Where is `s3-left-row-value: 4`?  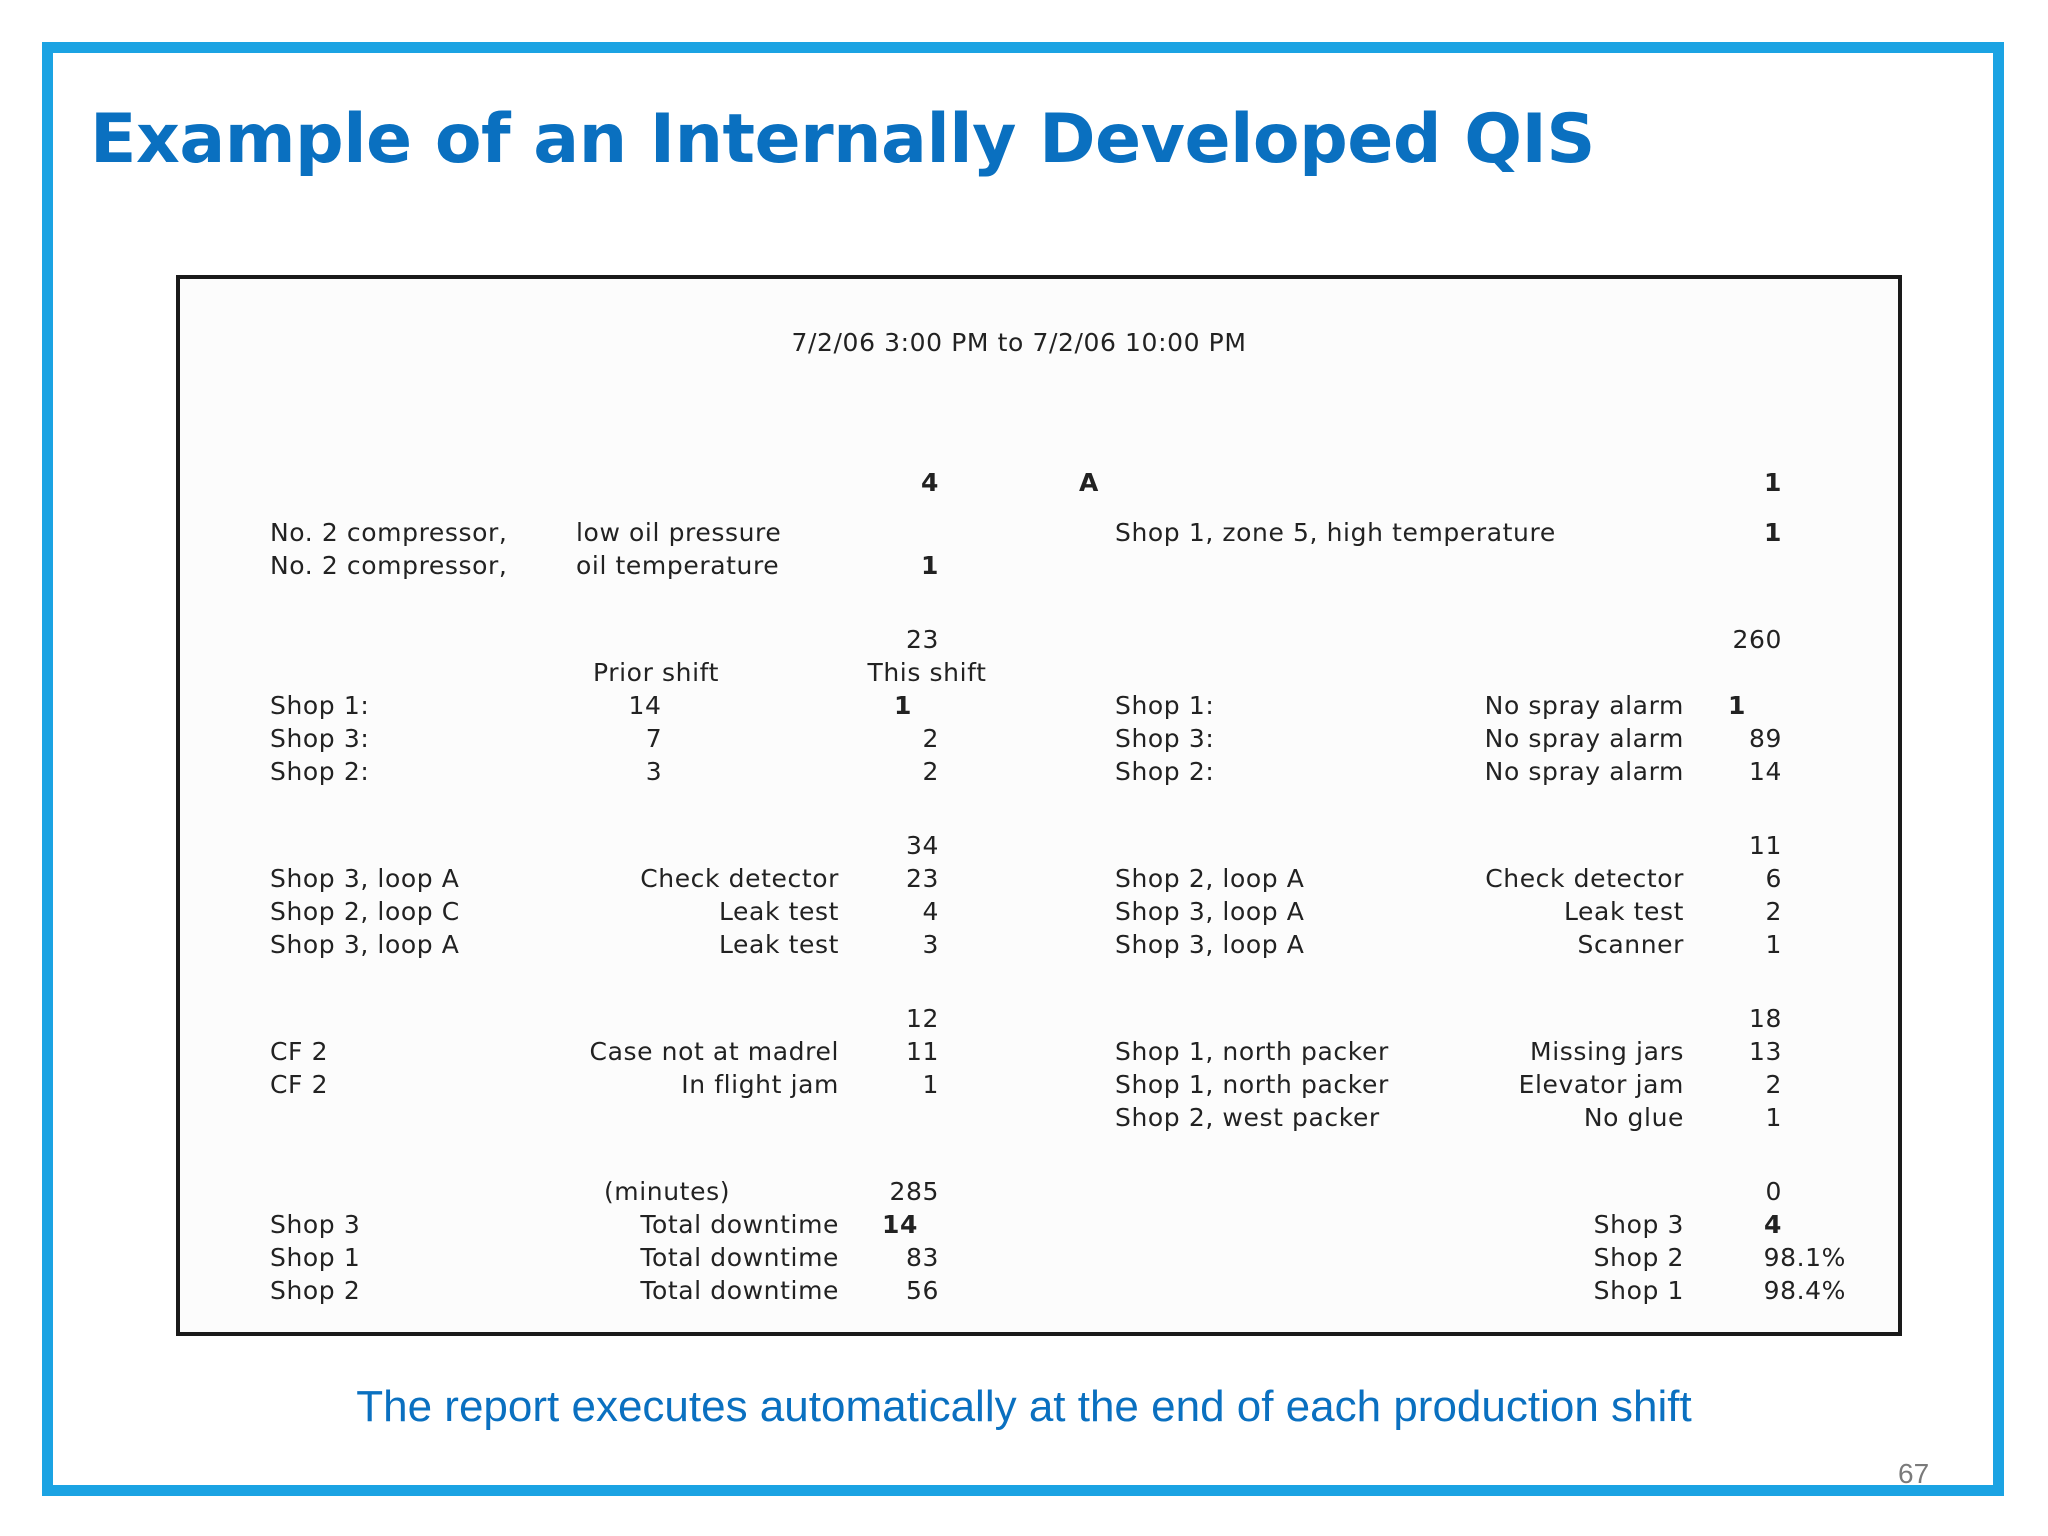 s3-left-row-value: 4 is located at coordinates (930, 911).